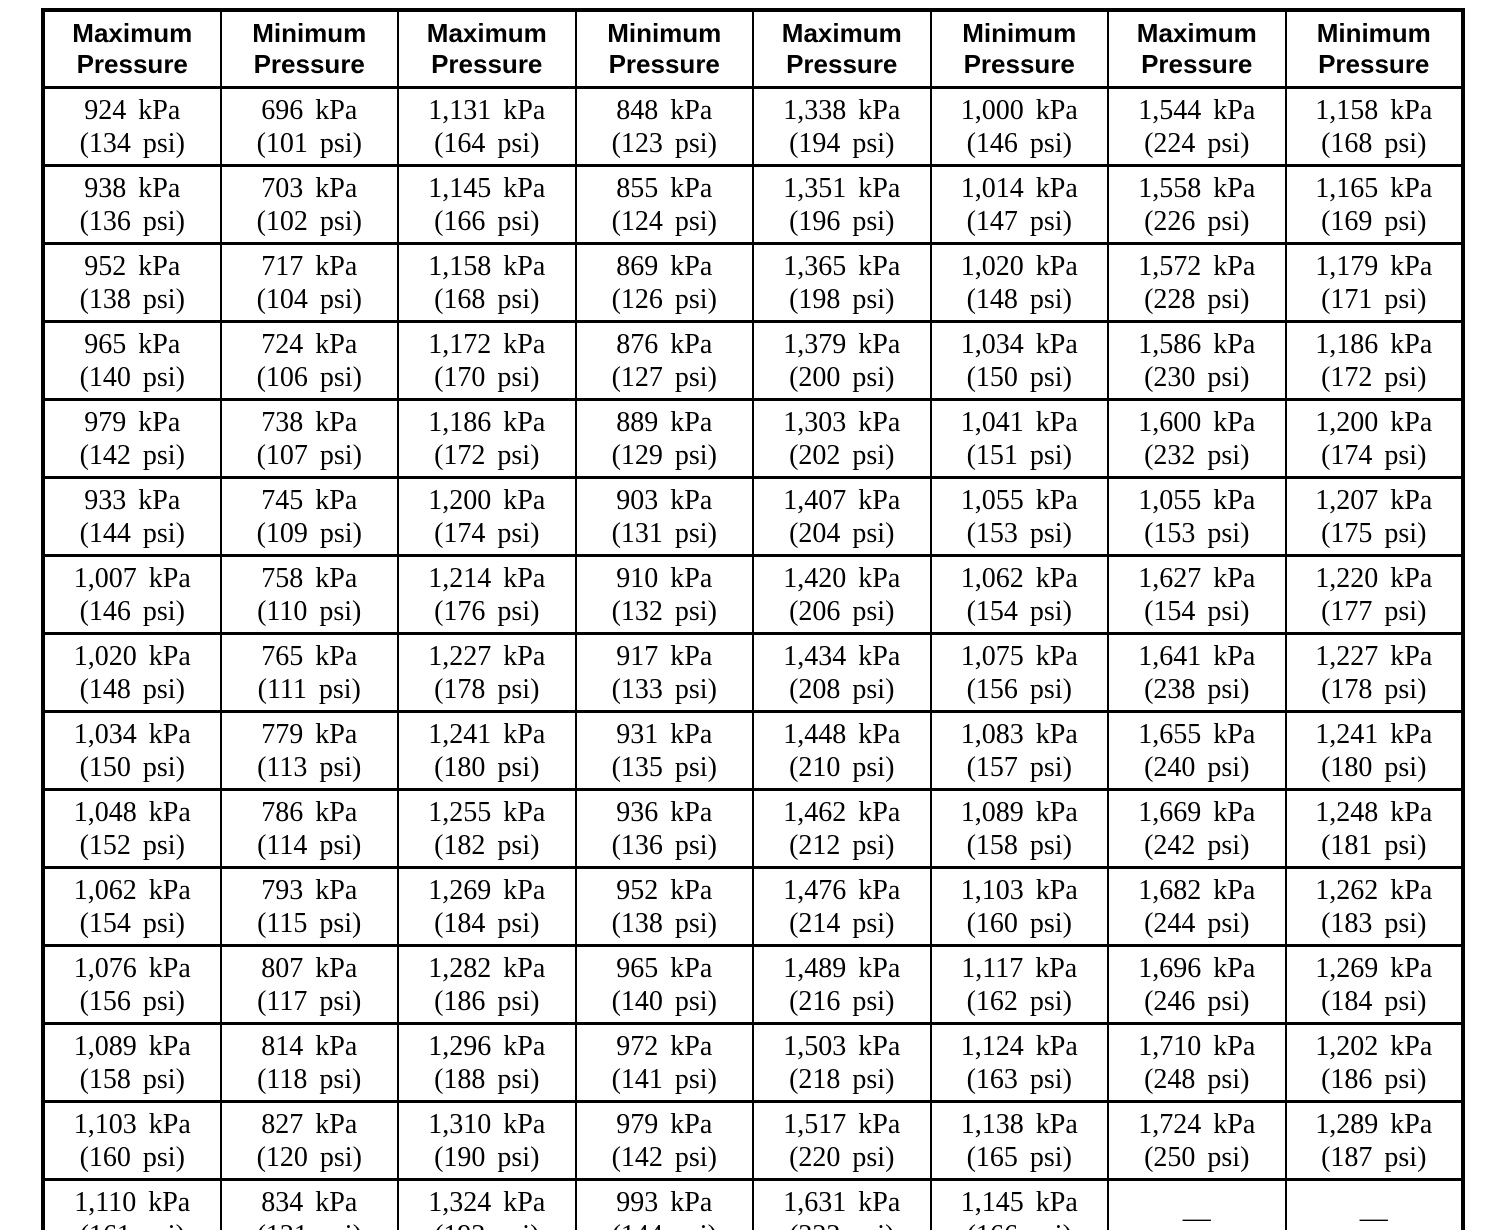 The height and width of the screenshot is (1230, 1504). What do you see at coordinates (1019, 656) in the screenshot?
I see `kpa-value: 1,075 kPa` at bounding box center [1019, 656].